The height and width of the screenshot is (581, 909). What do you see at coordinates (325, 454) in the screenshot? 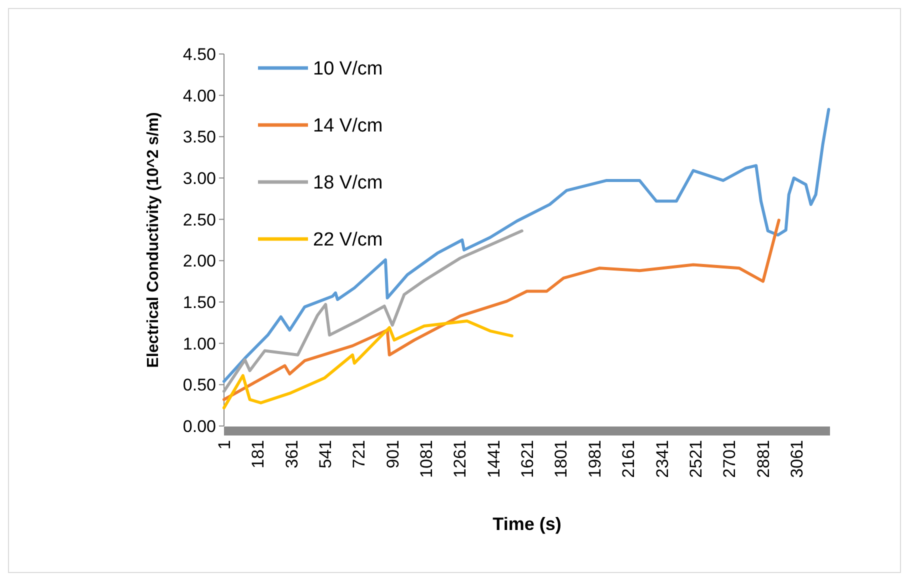
I see `x-tick-label: 541` at bounding box center [325, 454].